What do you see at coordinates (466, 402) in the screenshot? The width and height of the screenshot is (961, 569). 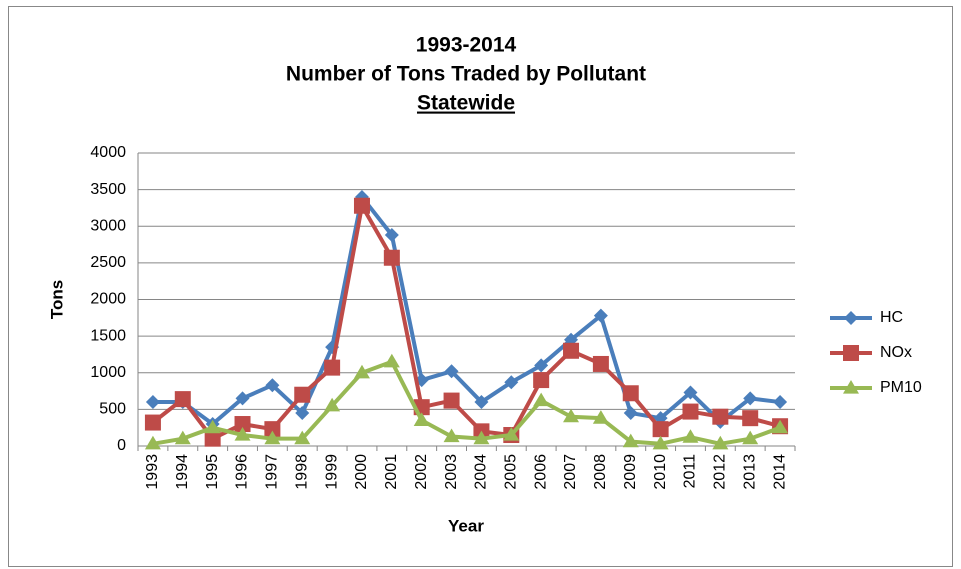 I see `series-line` at bounding box center [466, 402].